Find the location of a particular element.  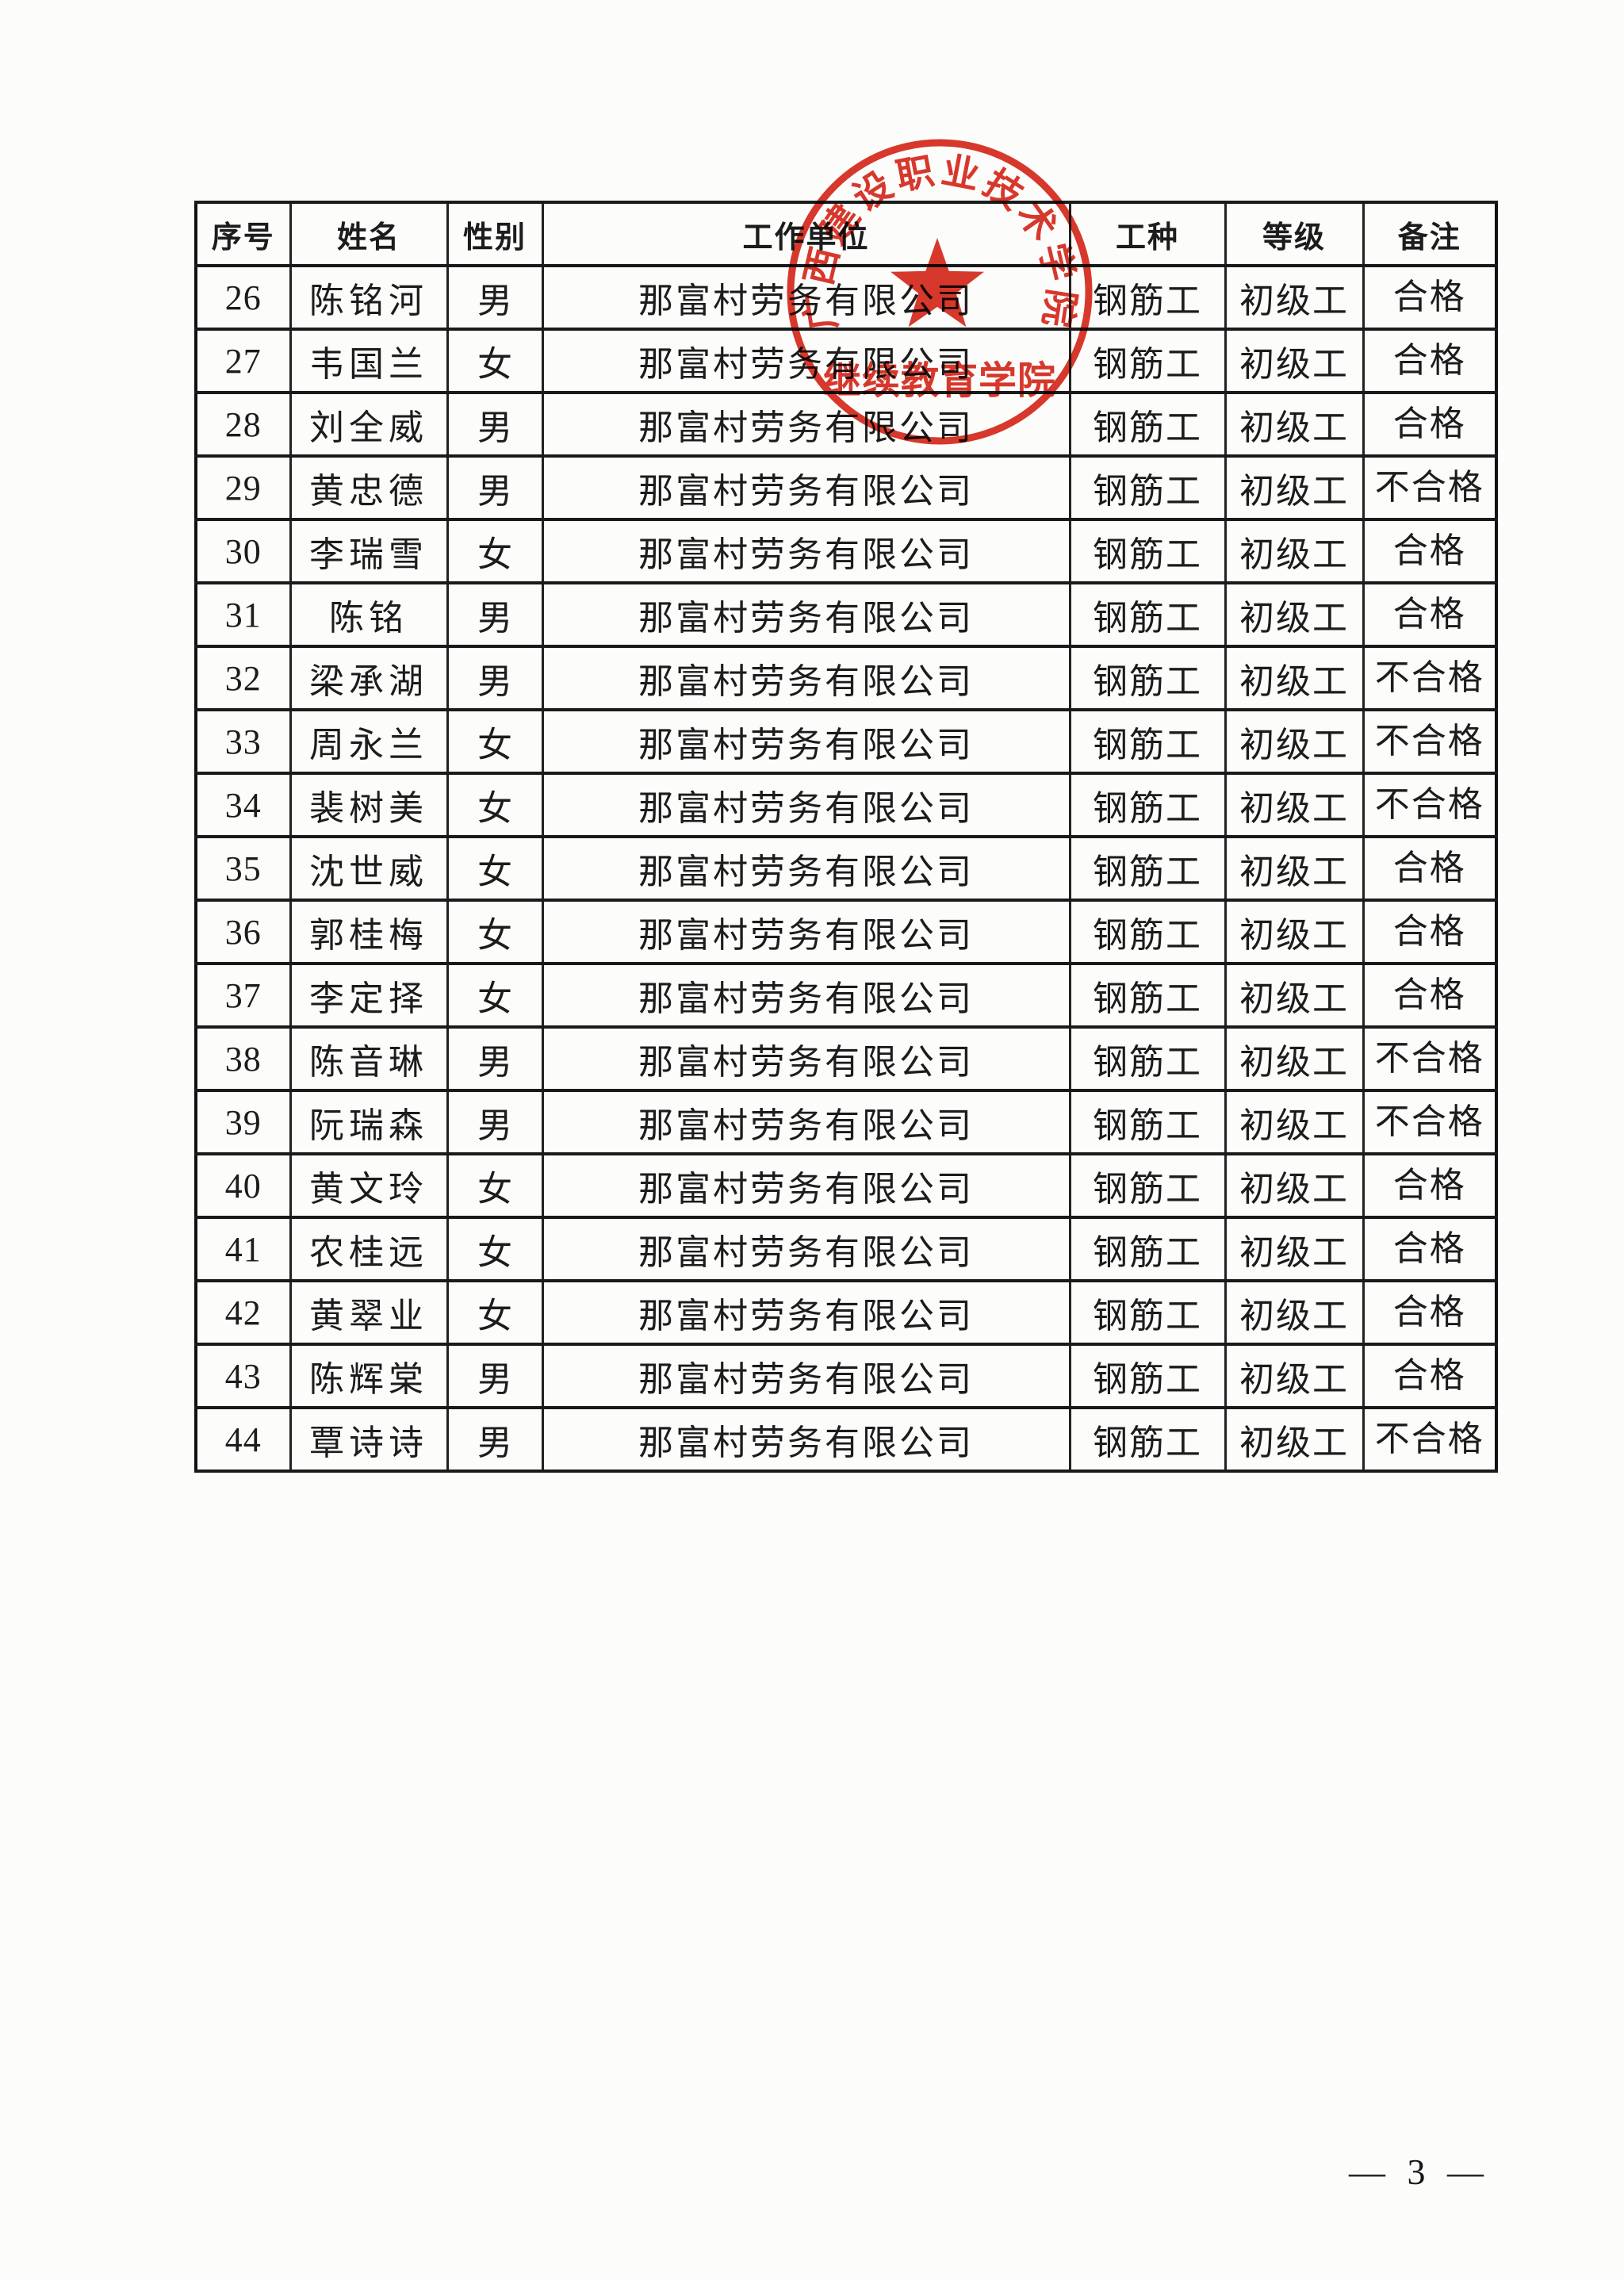

cell-serial-number: 32 is located at coordinates (243, 678).